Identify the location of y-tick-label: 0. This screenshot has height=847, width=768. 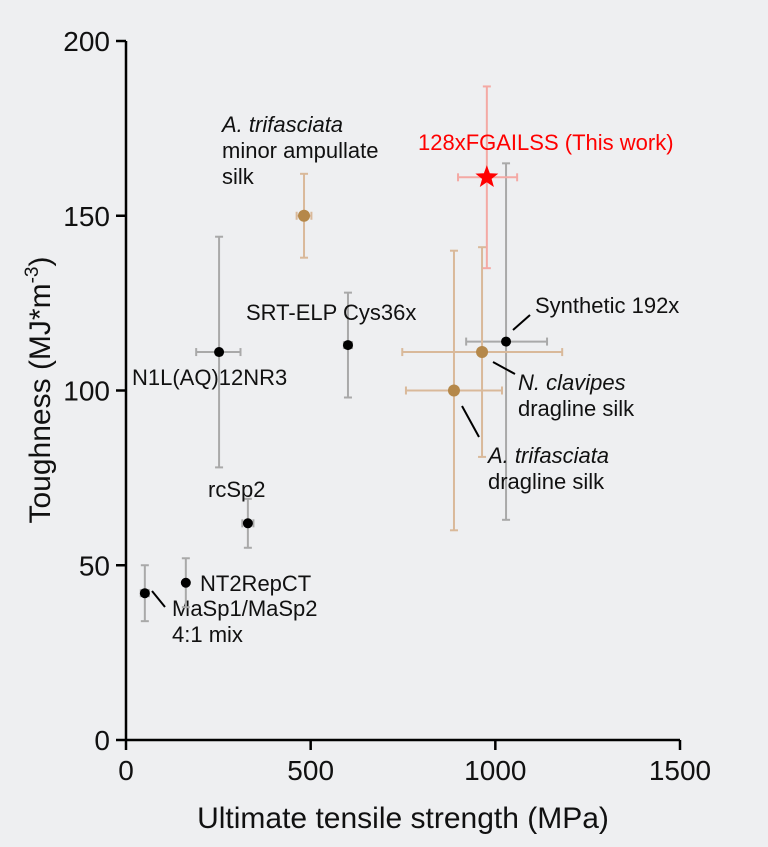
(102, 740).